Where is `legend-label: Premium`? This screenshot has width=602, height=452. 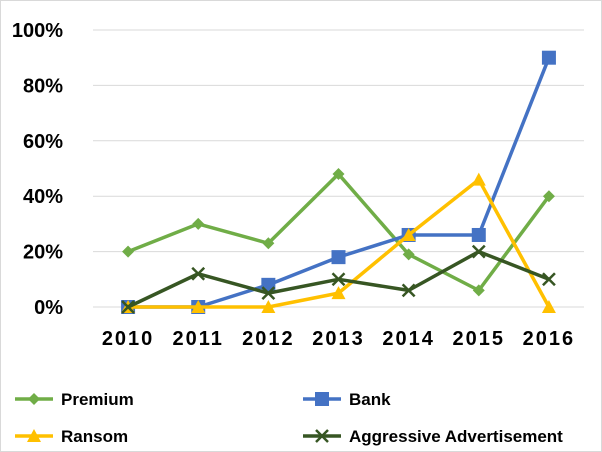
legend-label: Premium is located at coordinates (97, 399).